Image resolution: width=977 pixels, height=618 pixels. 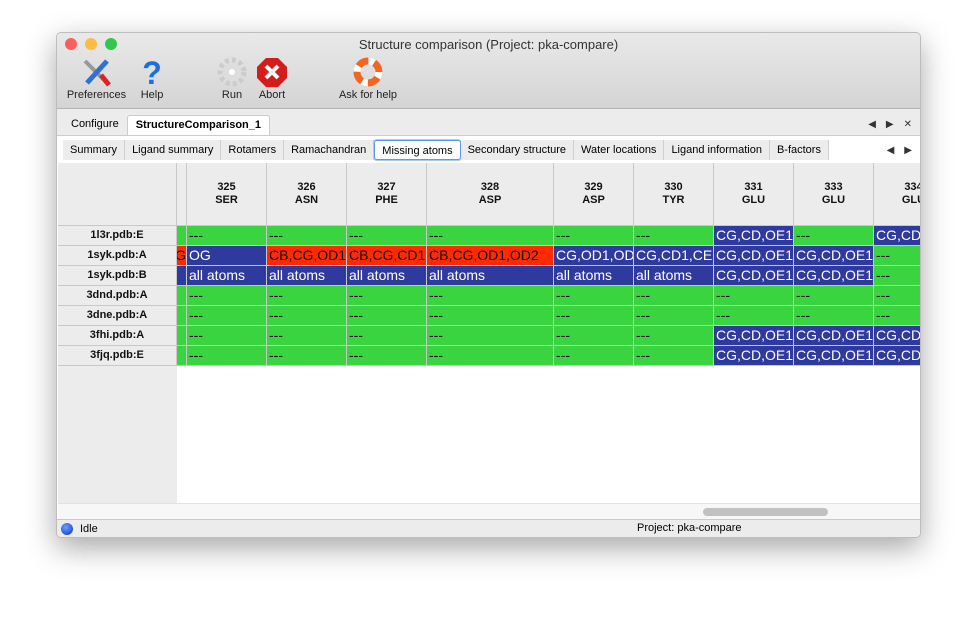 What do you see at coordinates (272, 79) in the screenshot?
I see `abort-button: Abort` at bounding box center [272, 79].